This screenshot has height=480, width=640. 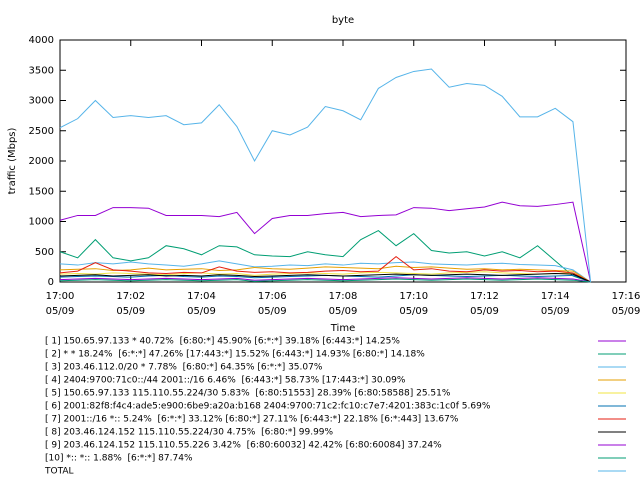 I want to click on chart-title: byte, so click(x=343, y=20).